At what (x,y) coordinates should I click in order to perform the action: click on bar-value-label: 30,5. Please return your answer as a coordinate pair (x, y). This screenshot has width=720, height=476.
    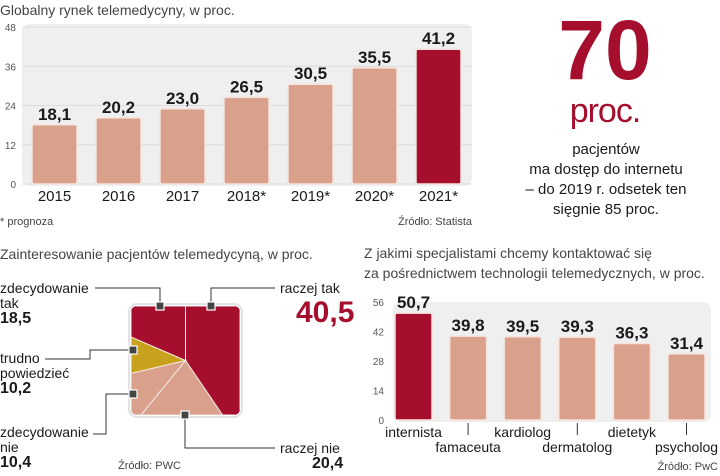
    Looking at the image, I should click on (310, 73).